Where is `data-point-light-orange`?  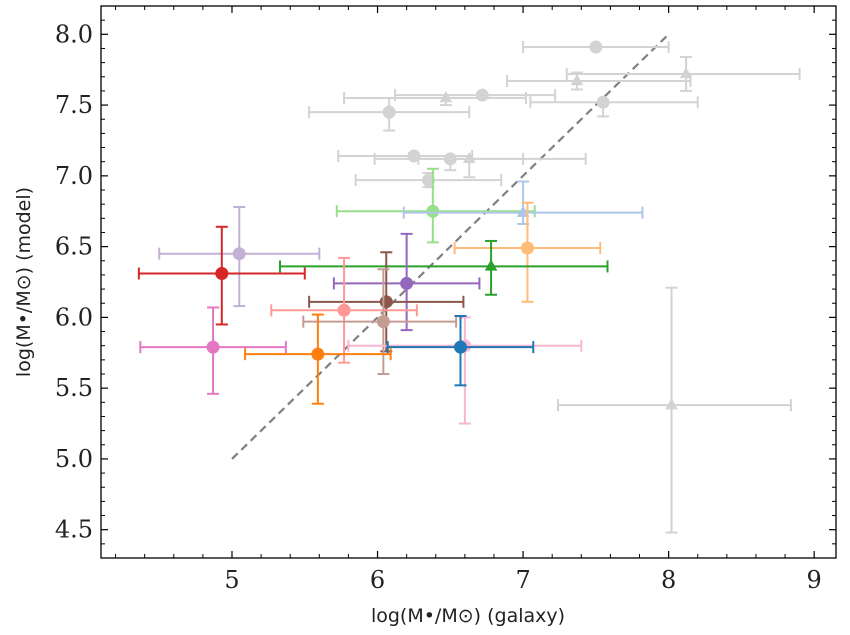 data-point-light-orange is located at coordinates (527, 252).